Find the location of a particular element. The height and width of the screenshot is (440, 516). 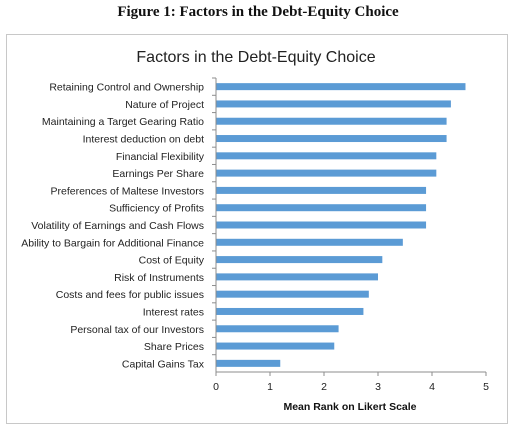

x-tick-label: 1 is located at coordinates (270, 387).